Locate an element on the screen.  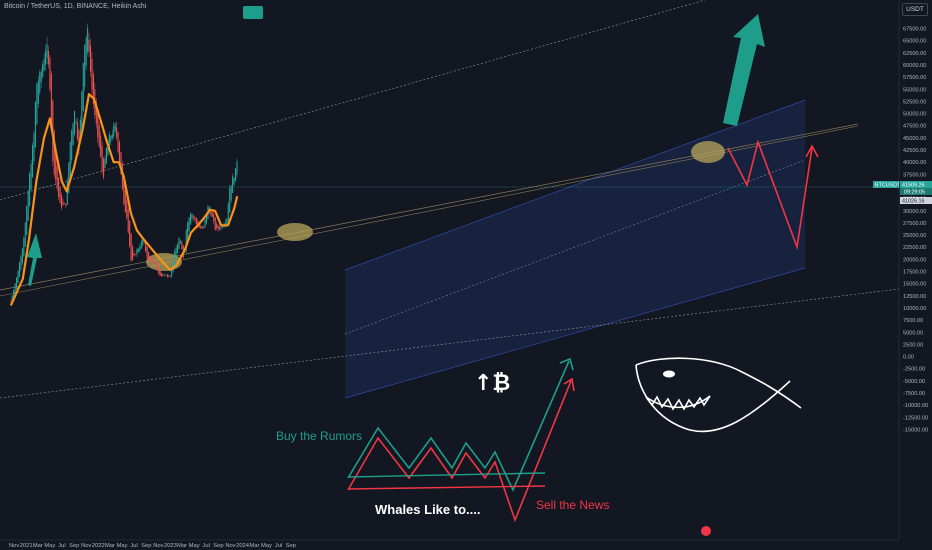
y-tick-label: 12500.00 is located at coordinates (914, 297).